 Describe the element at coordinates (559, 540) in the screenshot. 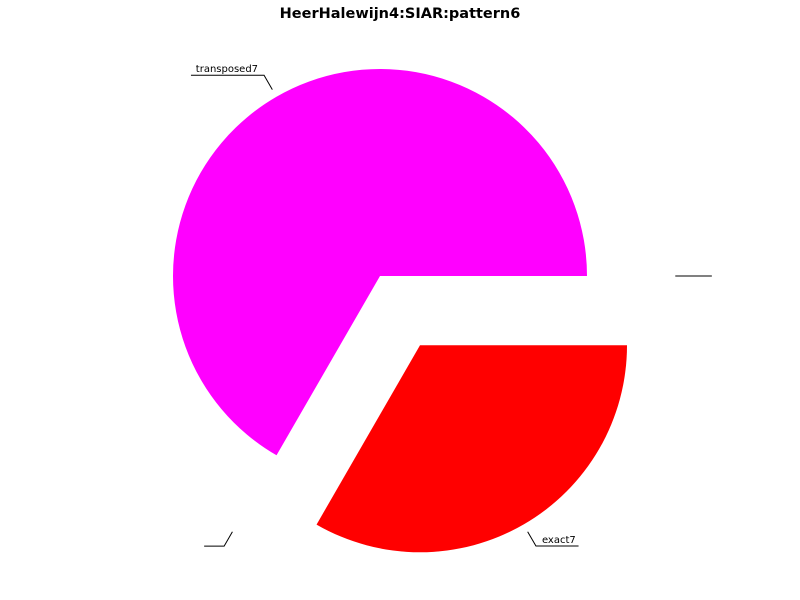

I see `slice-label-exact7: exact7` at that location.